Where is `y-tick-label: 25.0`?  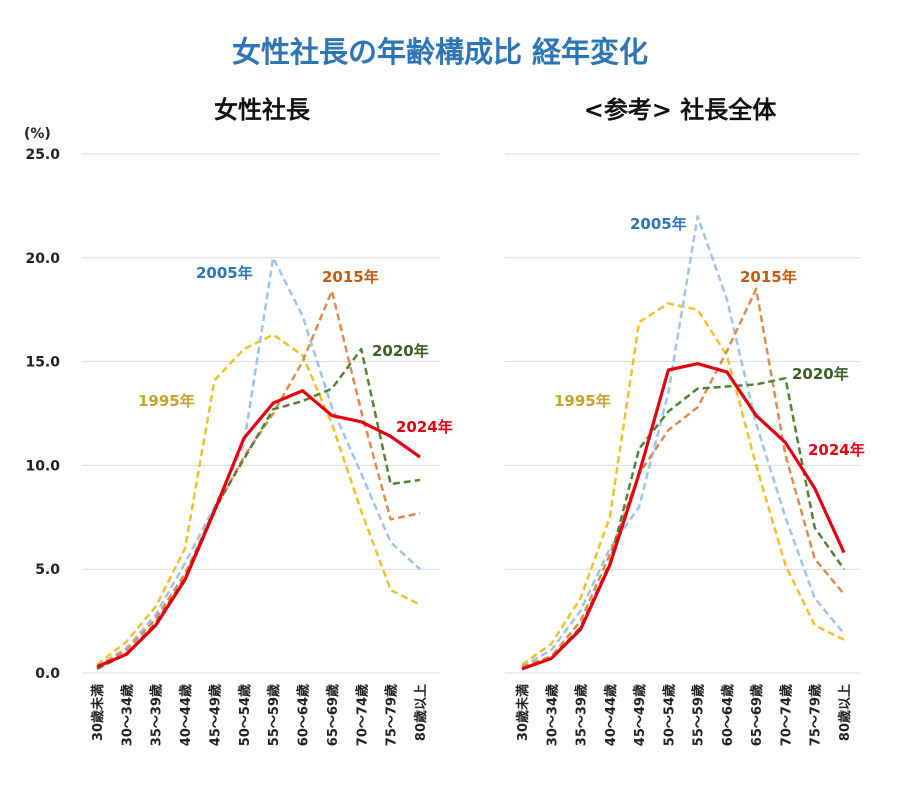
y-tick-label: 25.0 is located at coordinates (42, 155).